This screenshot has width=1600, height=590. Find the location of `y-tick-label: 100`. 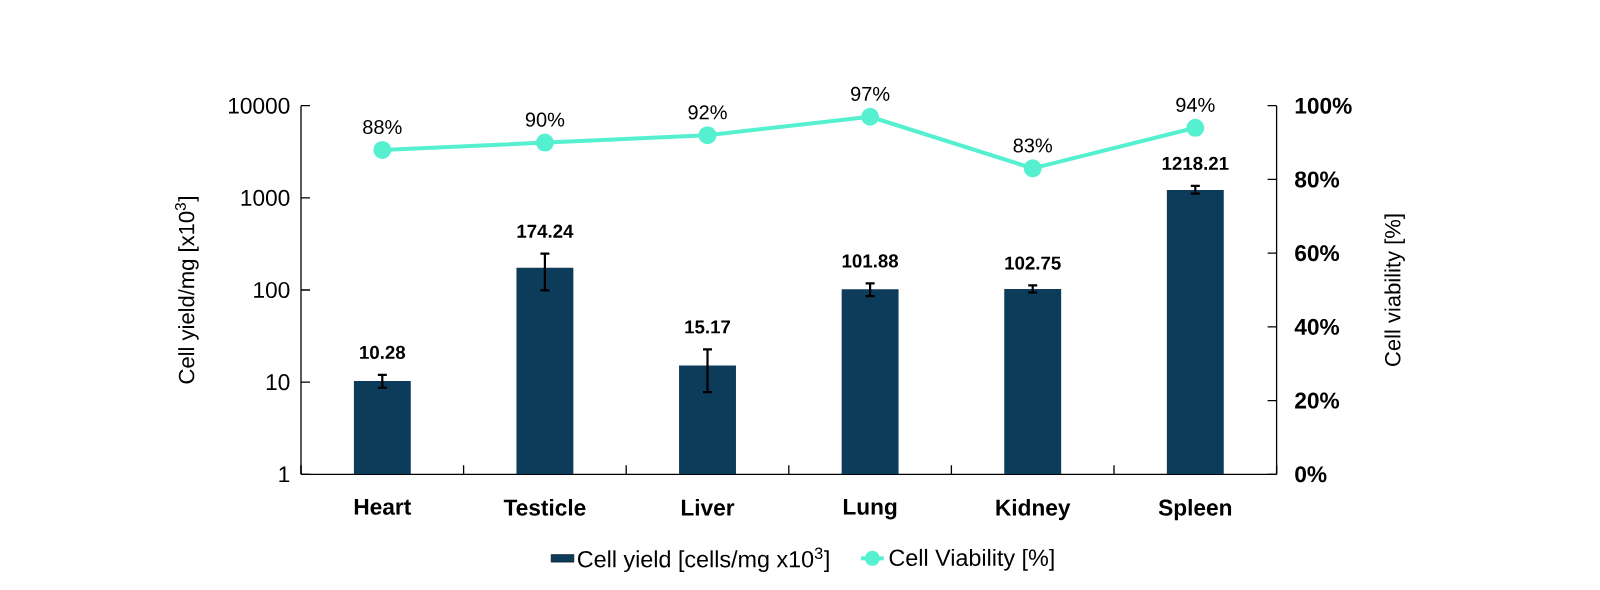

y-tick-label: 100 is located at coordinates (272, 290).